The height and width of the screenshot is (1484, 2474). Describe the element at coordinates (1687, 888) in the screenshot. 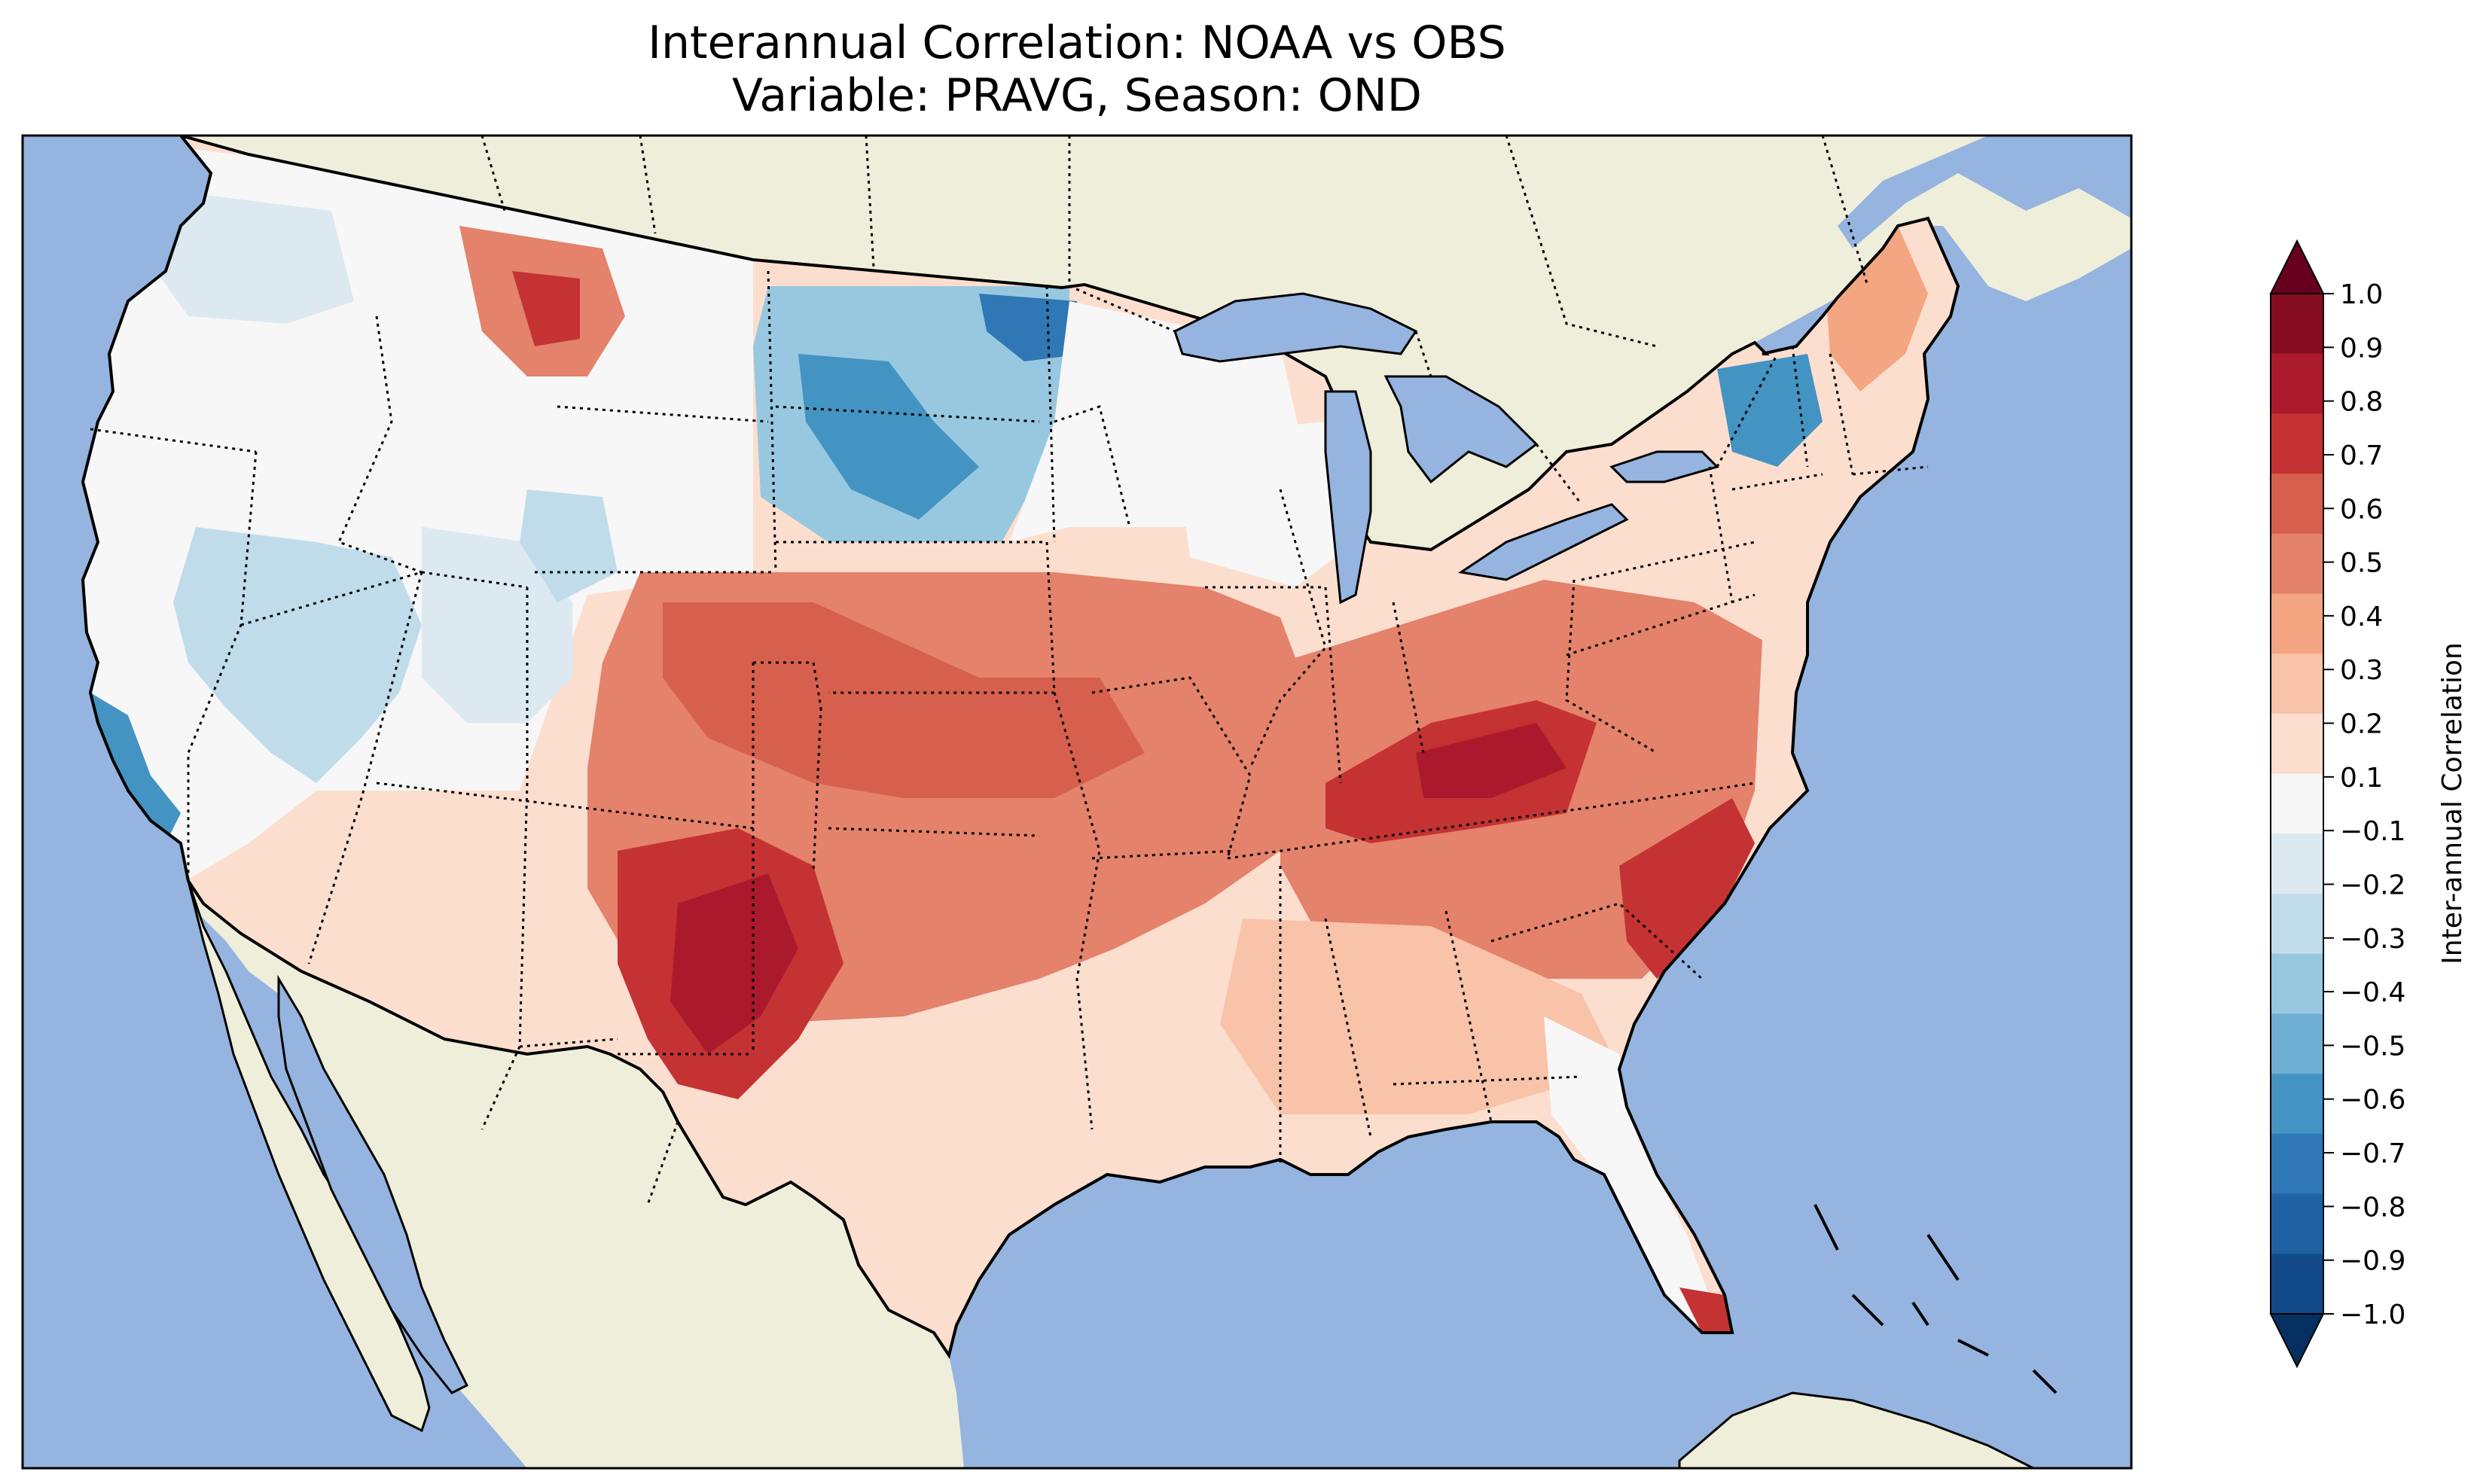

I see `heat-carolinas-strong` at that location.